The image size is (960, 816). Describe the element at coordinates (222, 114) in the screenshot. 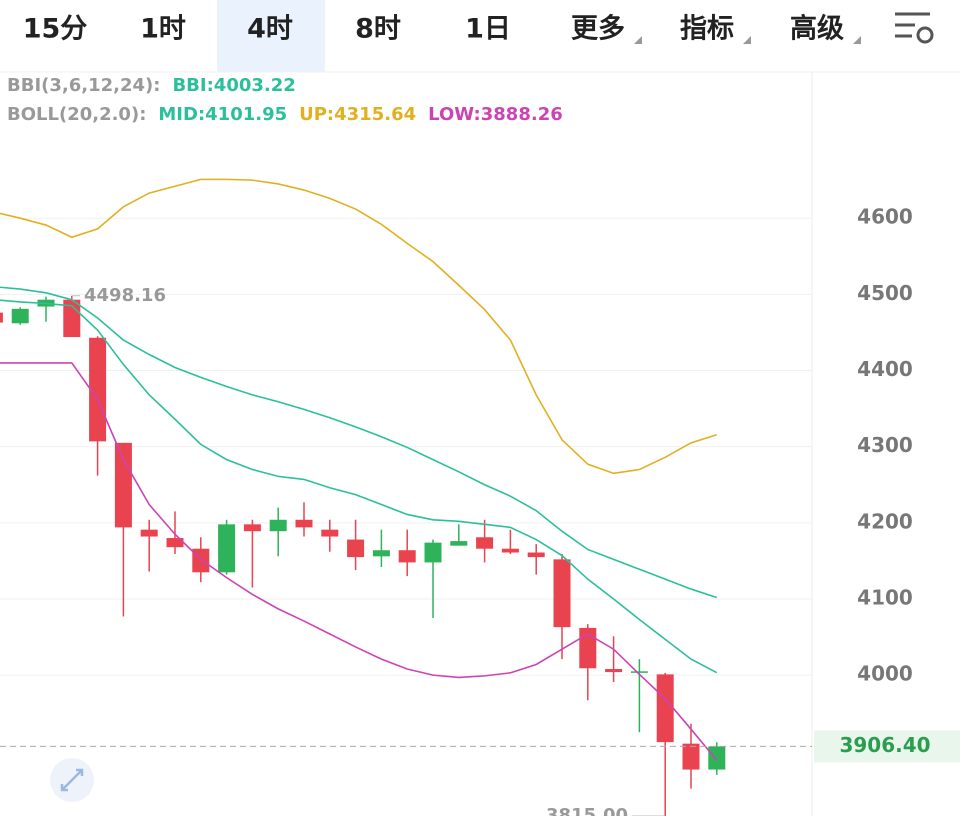

I see `indicator-value: MID:4101.95` at that location.